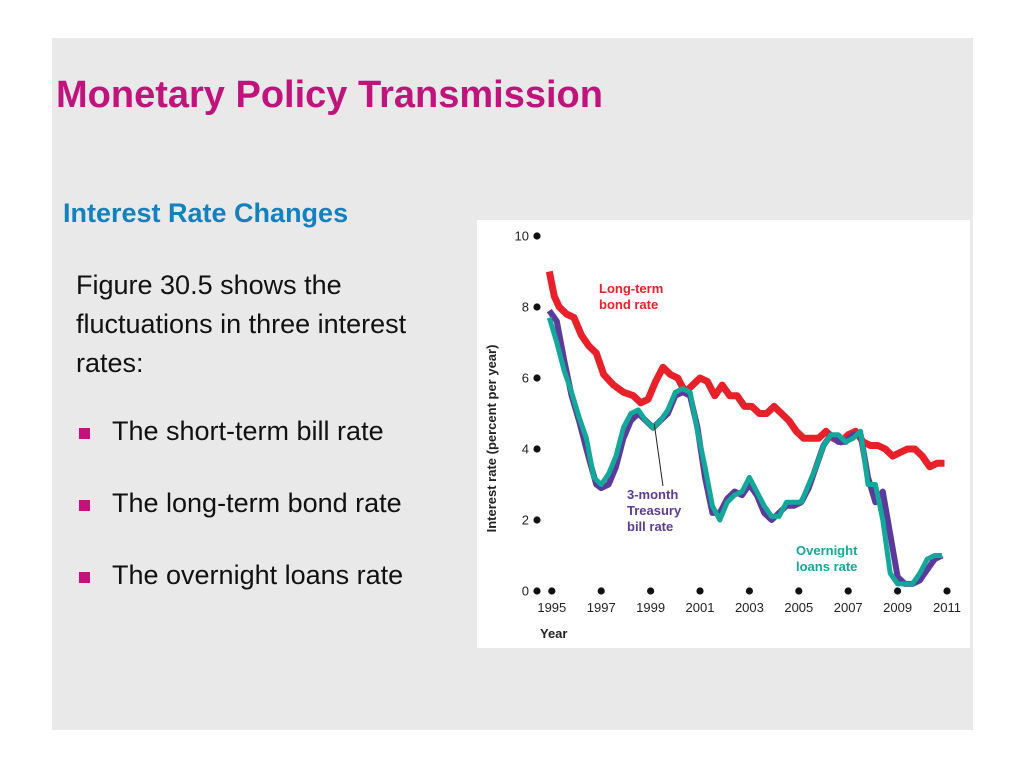  Describe the element at coordinates (827, 550) in the screenshot. I see `overnight-loans-label: Overnight` at that location.